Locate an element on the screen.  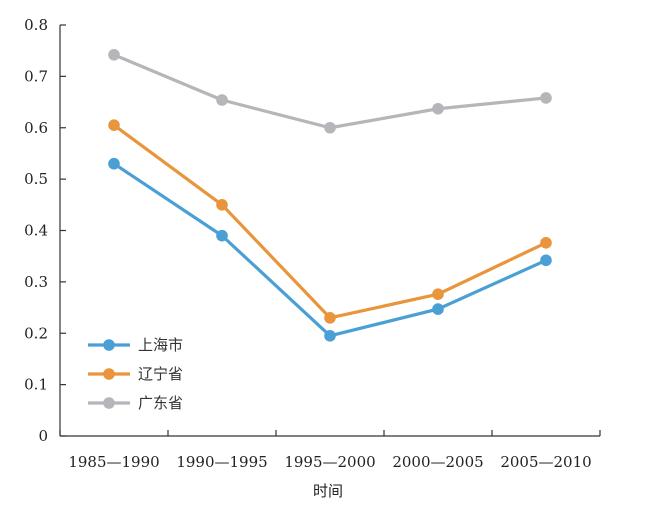
y-tick-label: 0.5 is located at coordinates (36, 179).